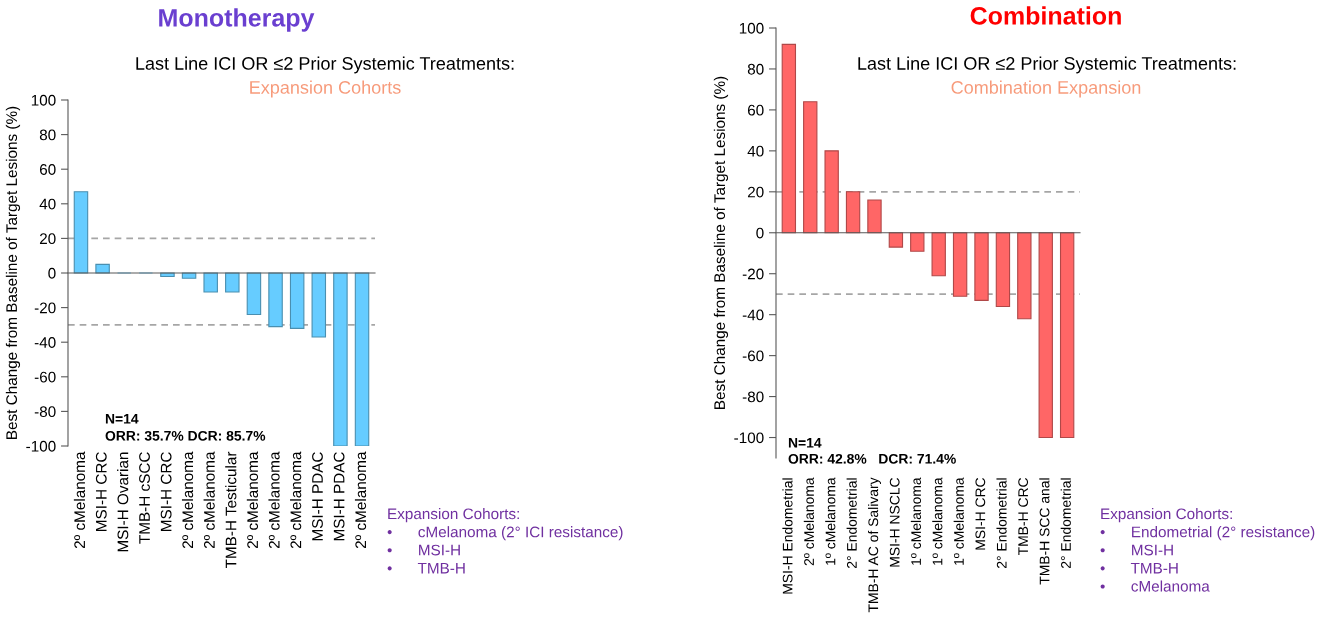 The width and height of the screenshot is (1326, 619). I want to click on text: Expansion Cohorts: • Endometrial (2° resistance) • MSI-H • TMB-H • cMelanoma, so click(1207, 550).